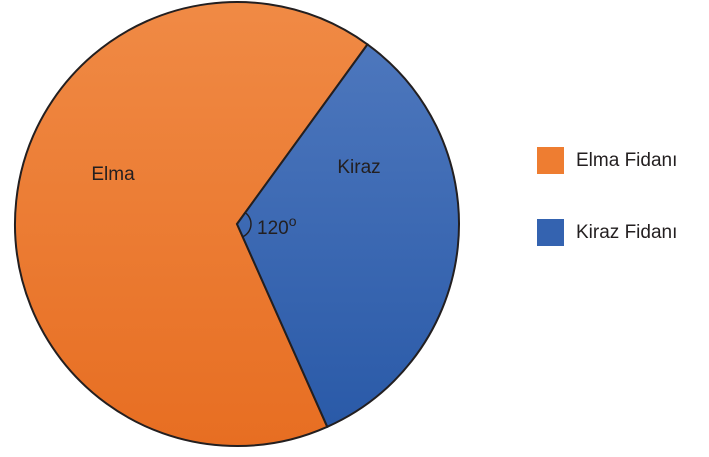 This screenshot has width=709, height=457. I want to click on legend-label: Elma Fidanı, so click(626, 160).